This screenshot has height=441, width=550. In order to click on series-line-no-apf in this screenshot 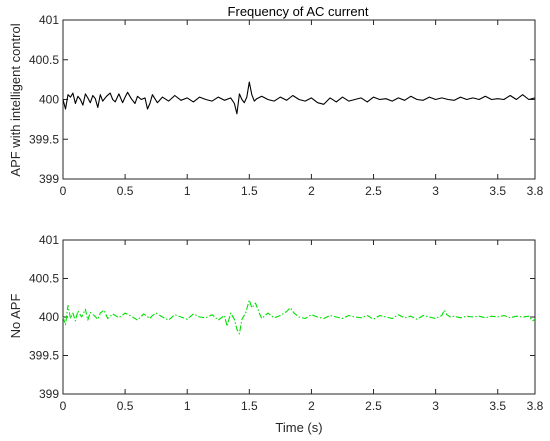, I will do `click(299, 317)`.